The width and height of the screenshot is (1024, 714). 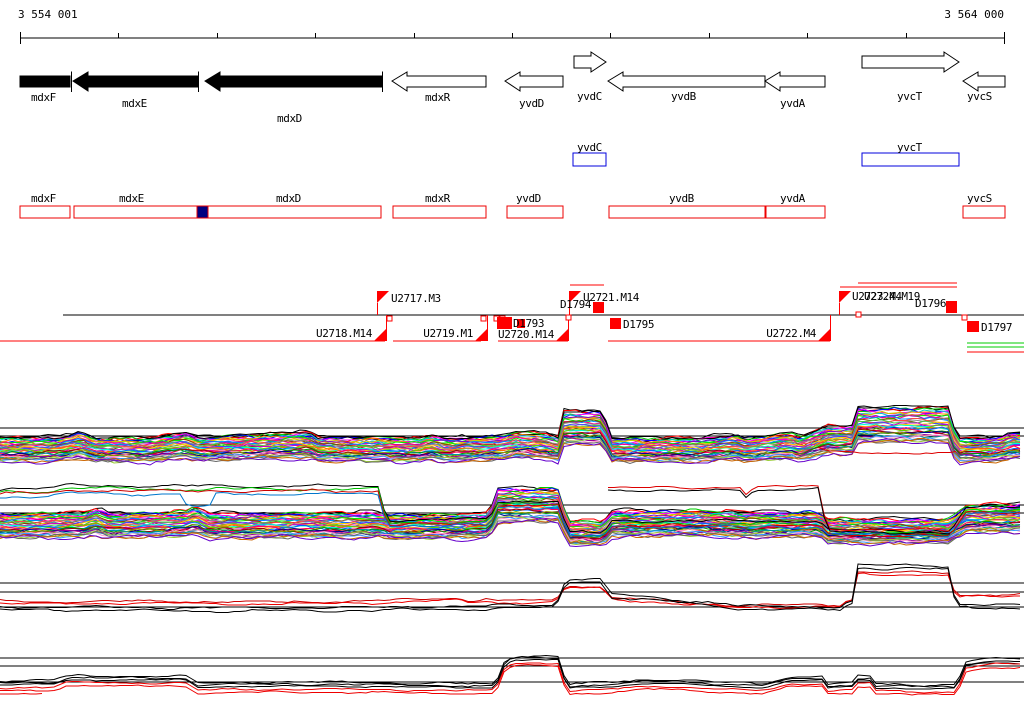 I want to click on transcript-label-yvdC: yvdC, so click(x=589, y=147).